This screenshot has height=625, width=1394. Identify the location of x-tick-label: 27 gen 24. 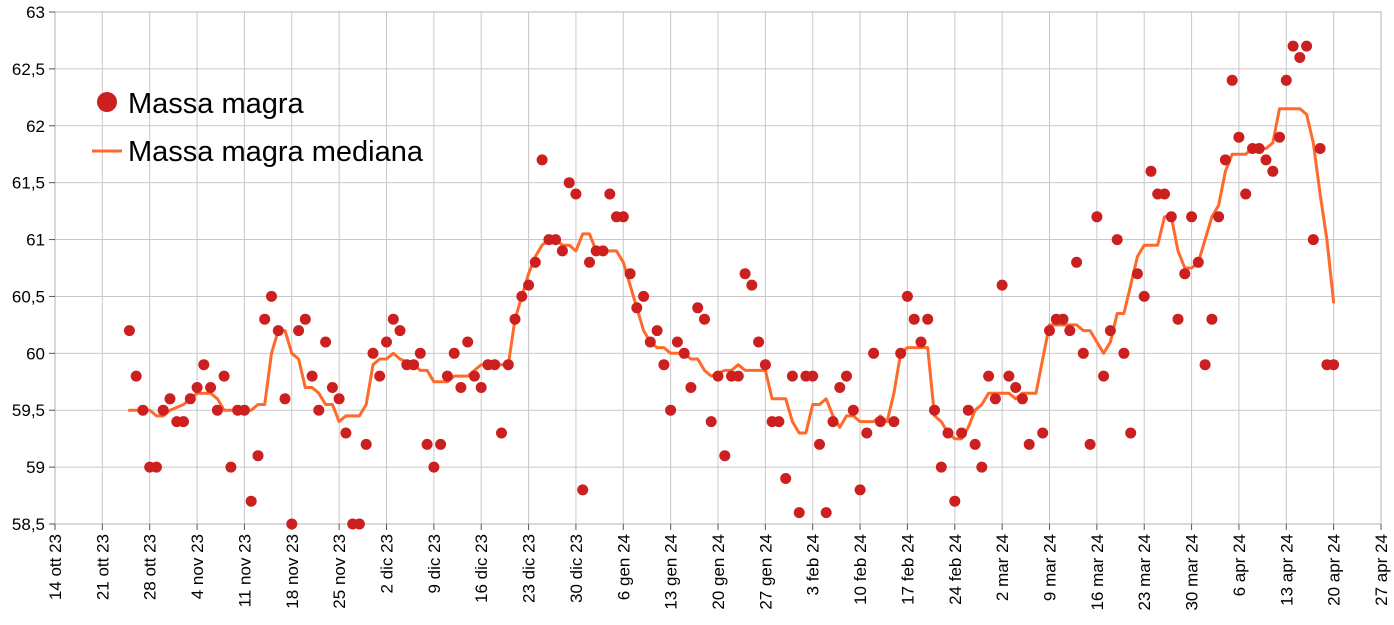
(765, 572).